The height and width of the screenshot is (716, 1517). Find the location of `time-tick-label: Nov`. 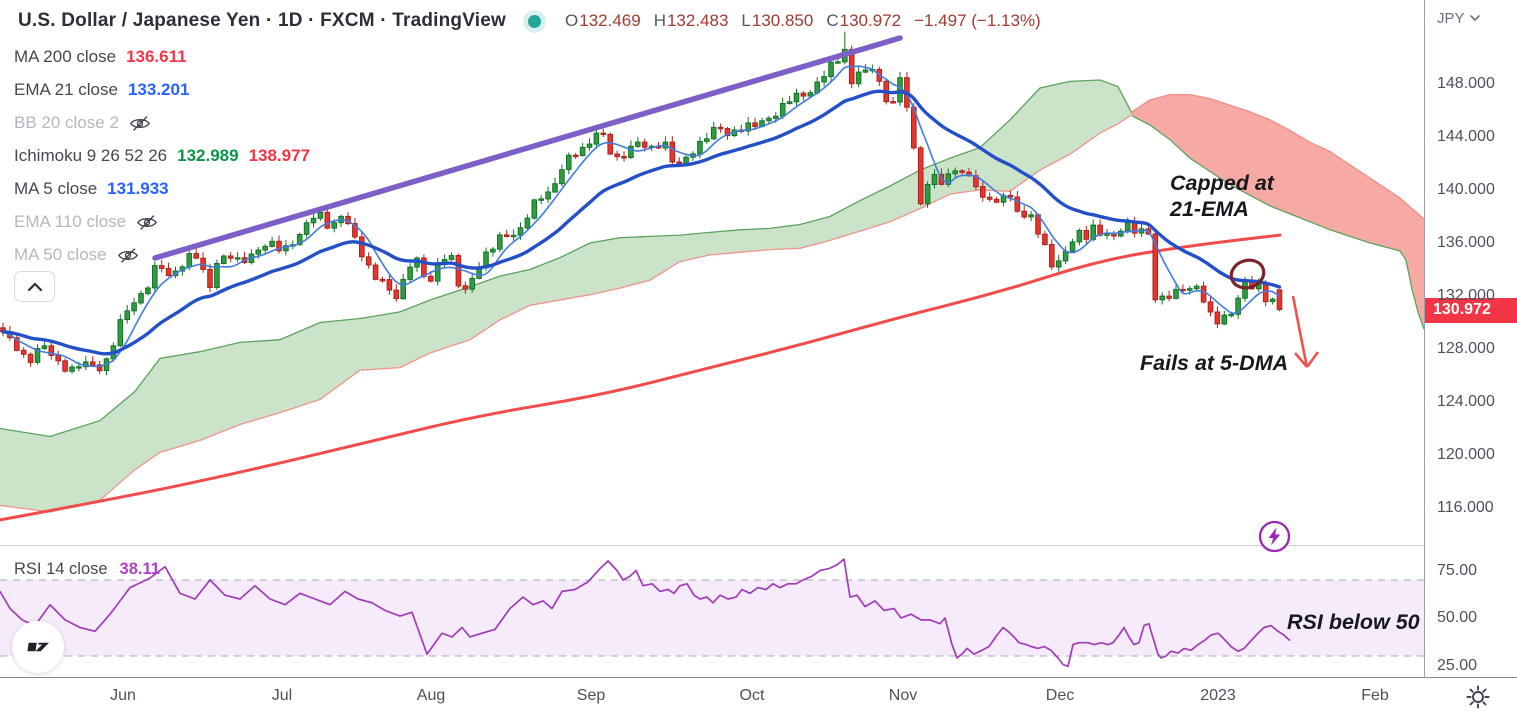

time-tick-label: Nov is located at coordinates (903, 695).